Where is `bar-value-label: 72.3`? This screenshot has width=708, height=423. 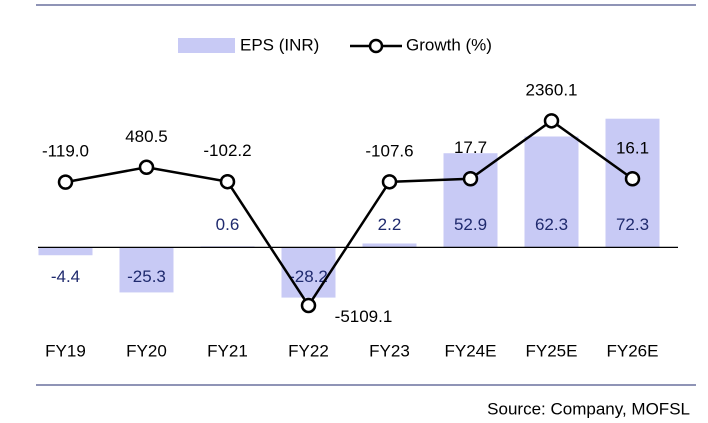 bar-value-label: 72.3 is located at coordinates (632, 224).